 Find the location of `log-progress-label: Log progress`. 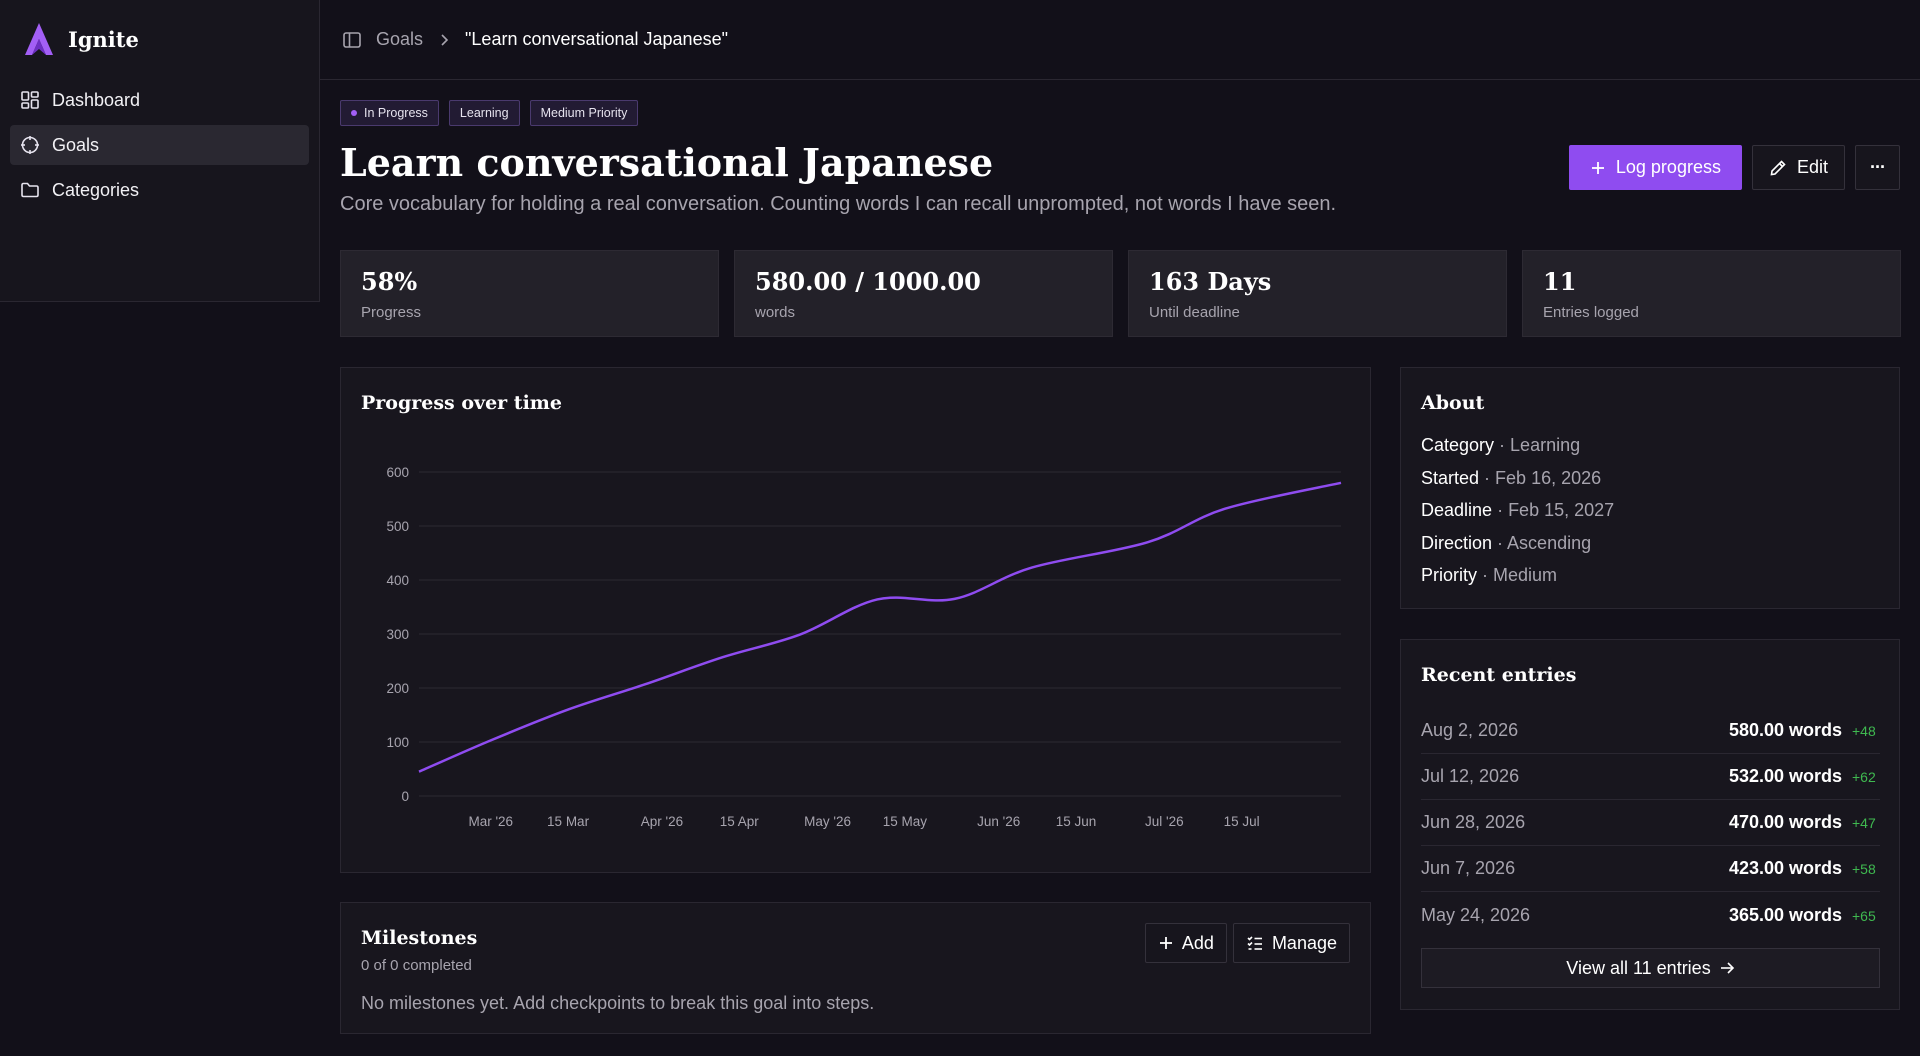

log-progress-label: Log progress is located at coordinates (1668, 167).